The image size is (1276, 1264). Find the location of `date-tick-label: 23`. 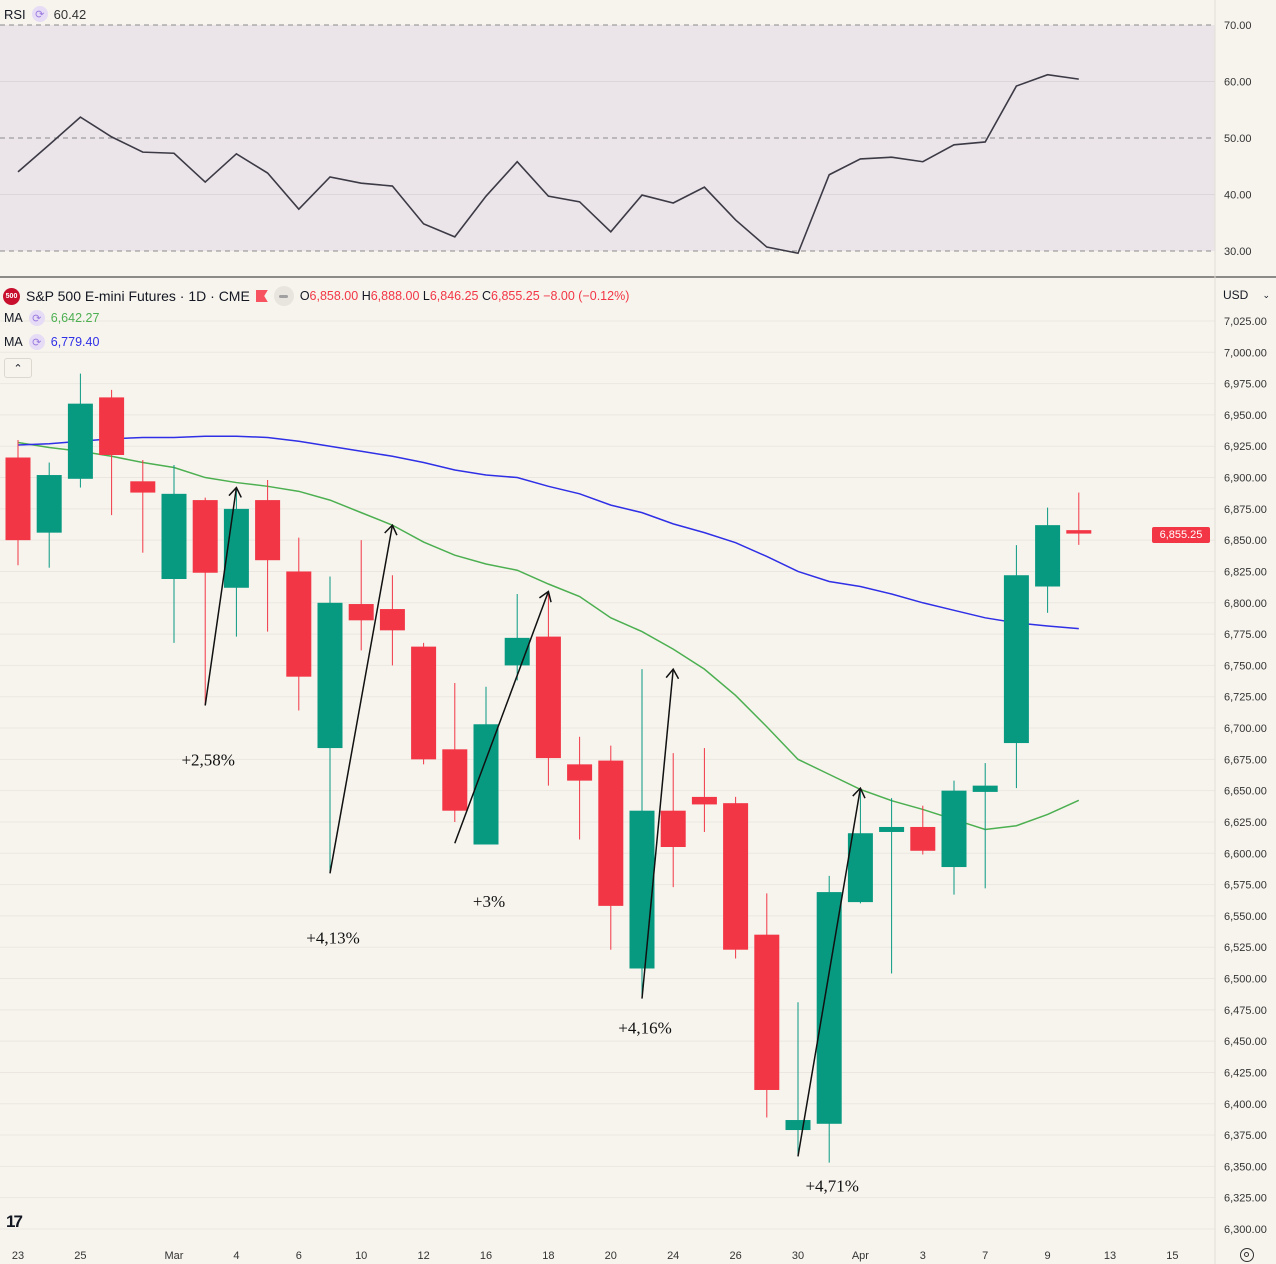

date-tick-label: 23 is located at coordinates (18, 1256).